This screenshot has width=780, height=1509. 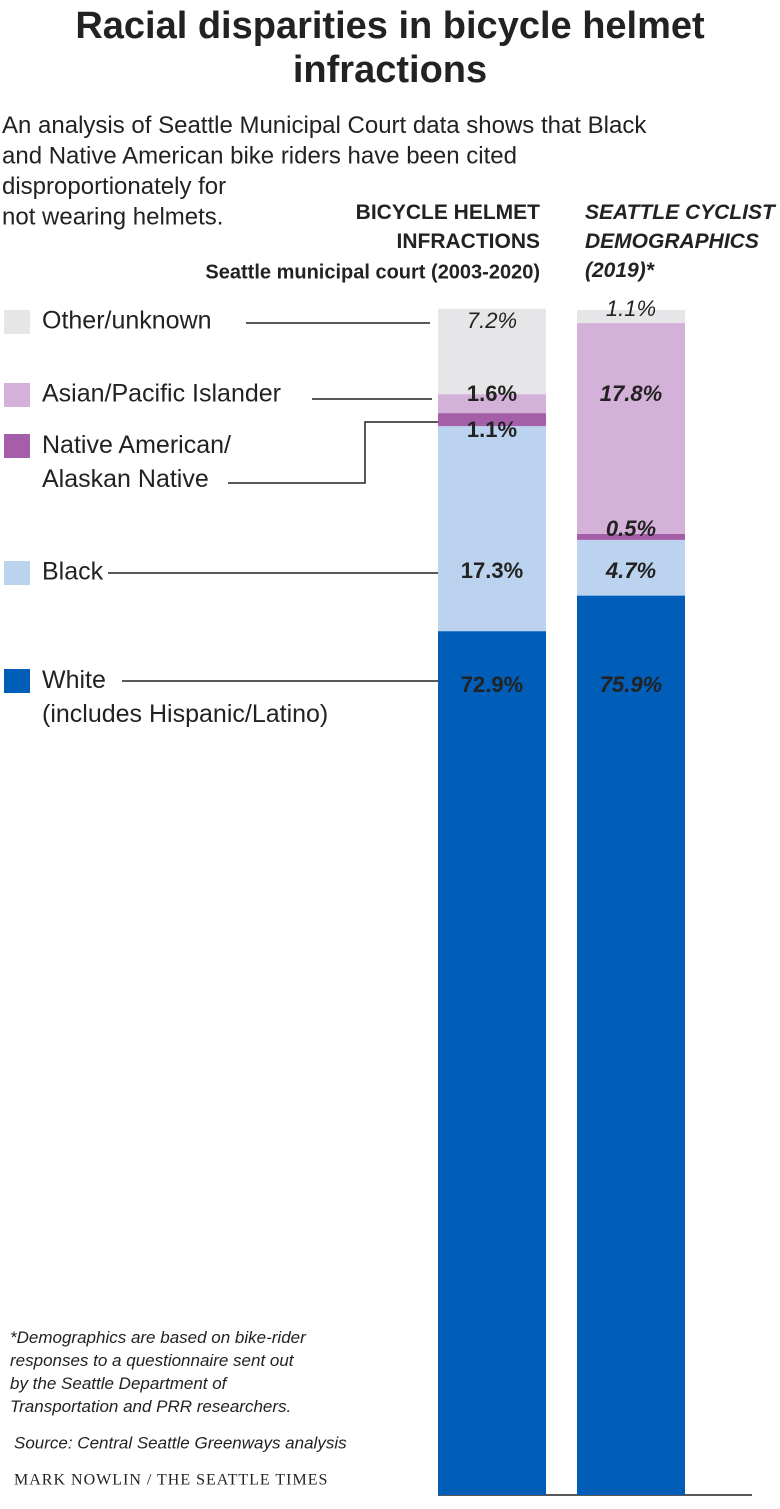 What do you see at coordinates (448, 227) in the screenshot?
I see `column-header: BICYCLE HELMET INFRACTIONS` at bounding box center [448, 227].